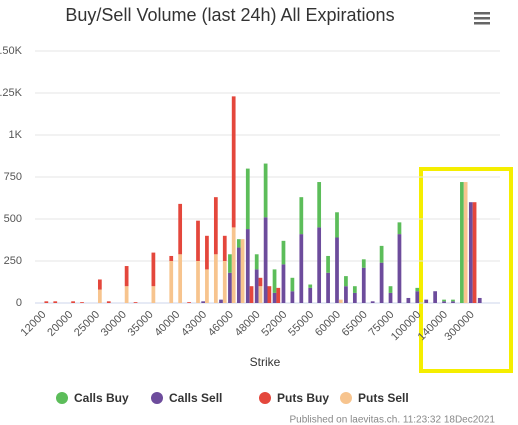  I want to click on x-tick-label: 30000, so click(114, 324).